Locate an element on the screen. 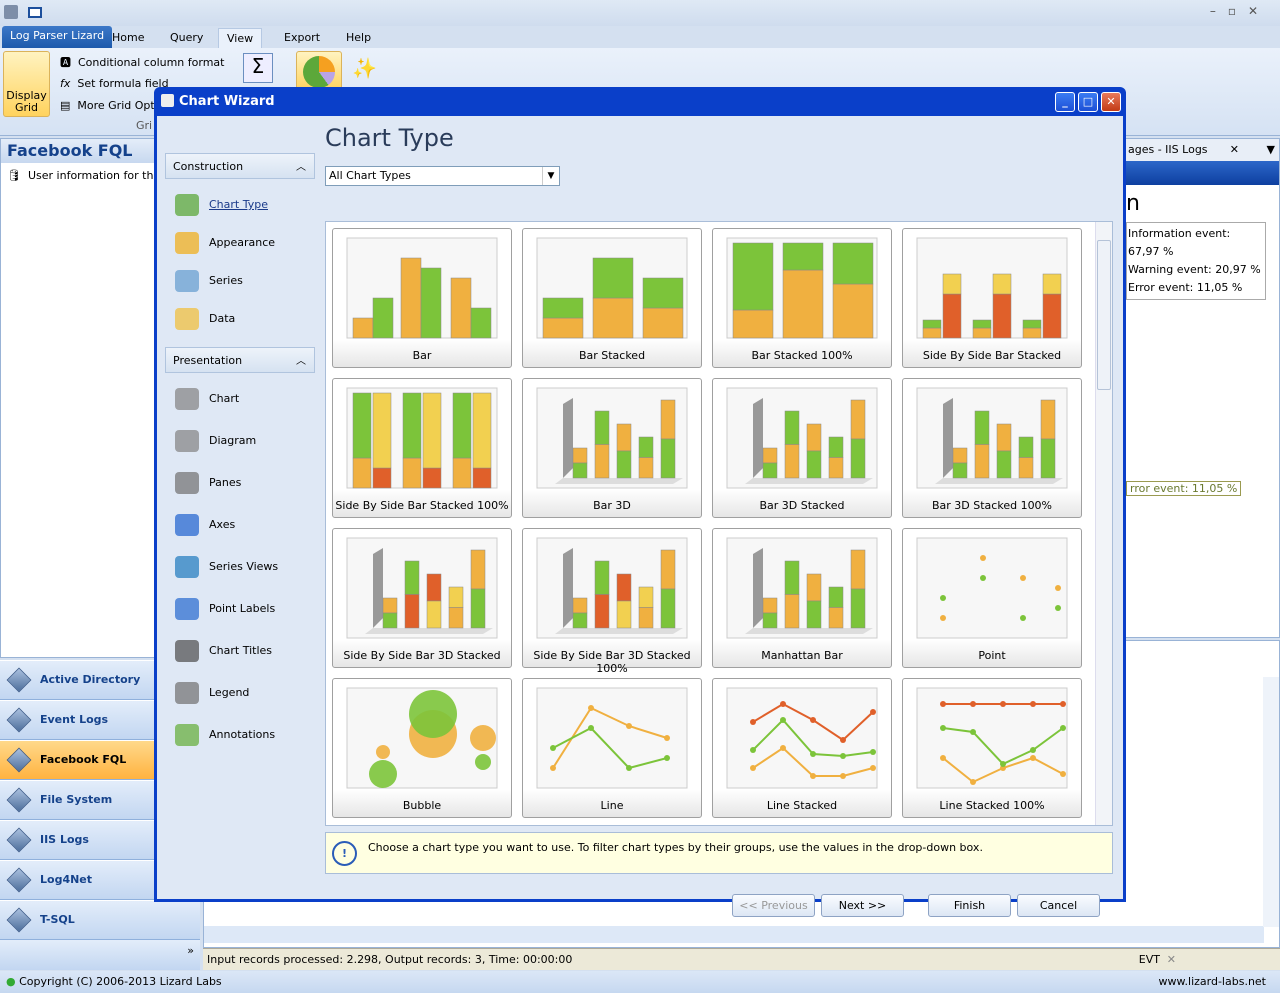 The image size is (1280, 993). horizontal-scrollbar is located at coordinates (734, 934).